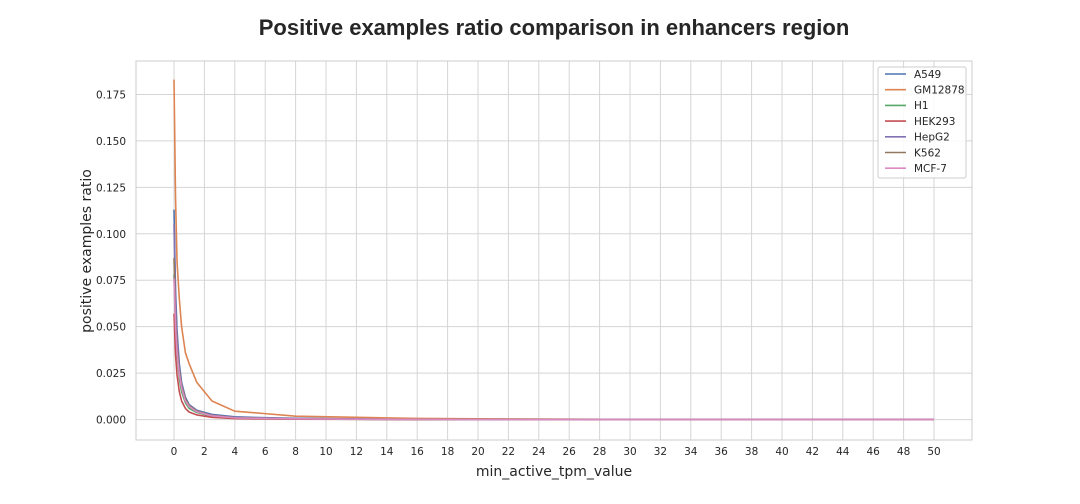 The height and width of the screenshot is (504, 1080). I want to click on x-tick-label: 8, so click(295, 452).